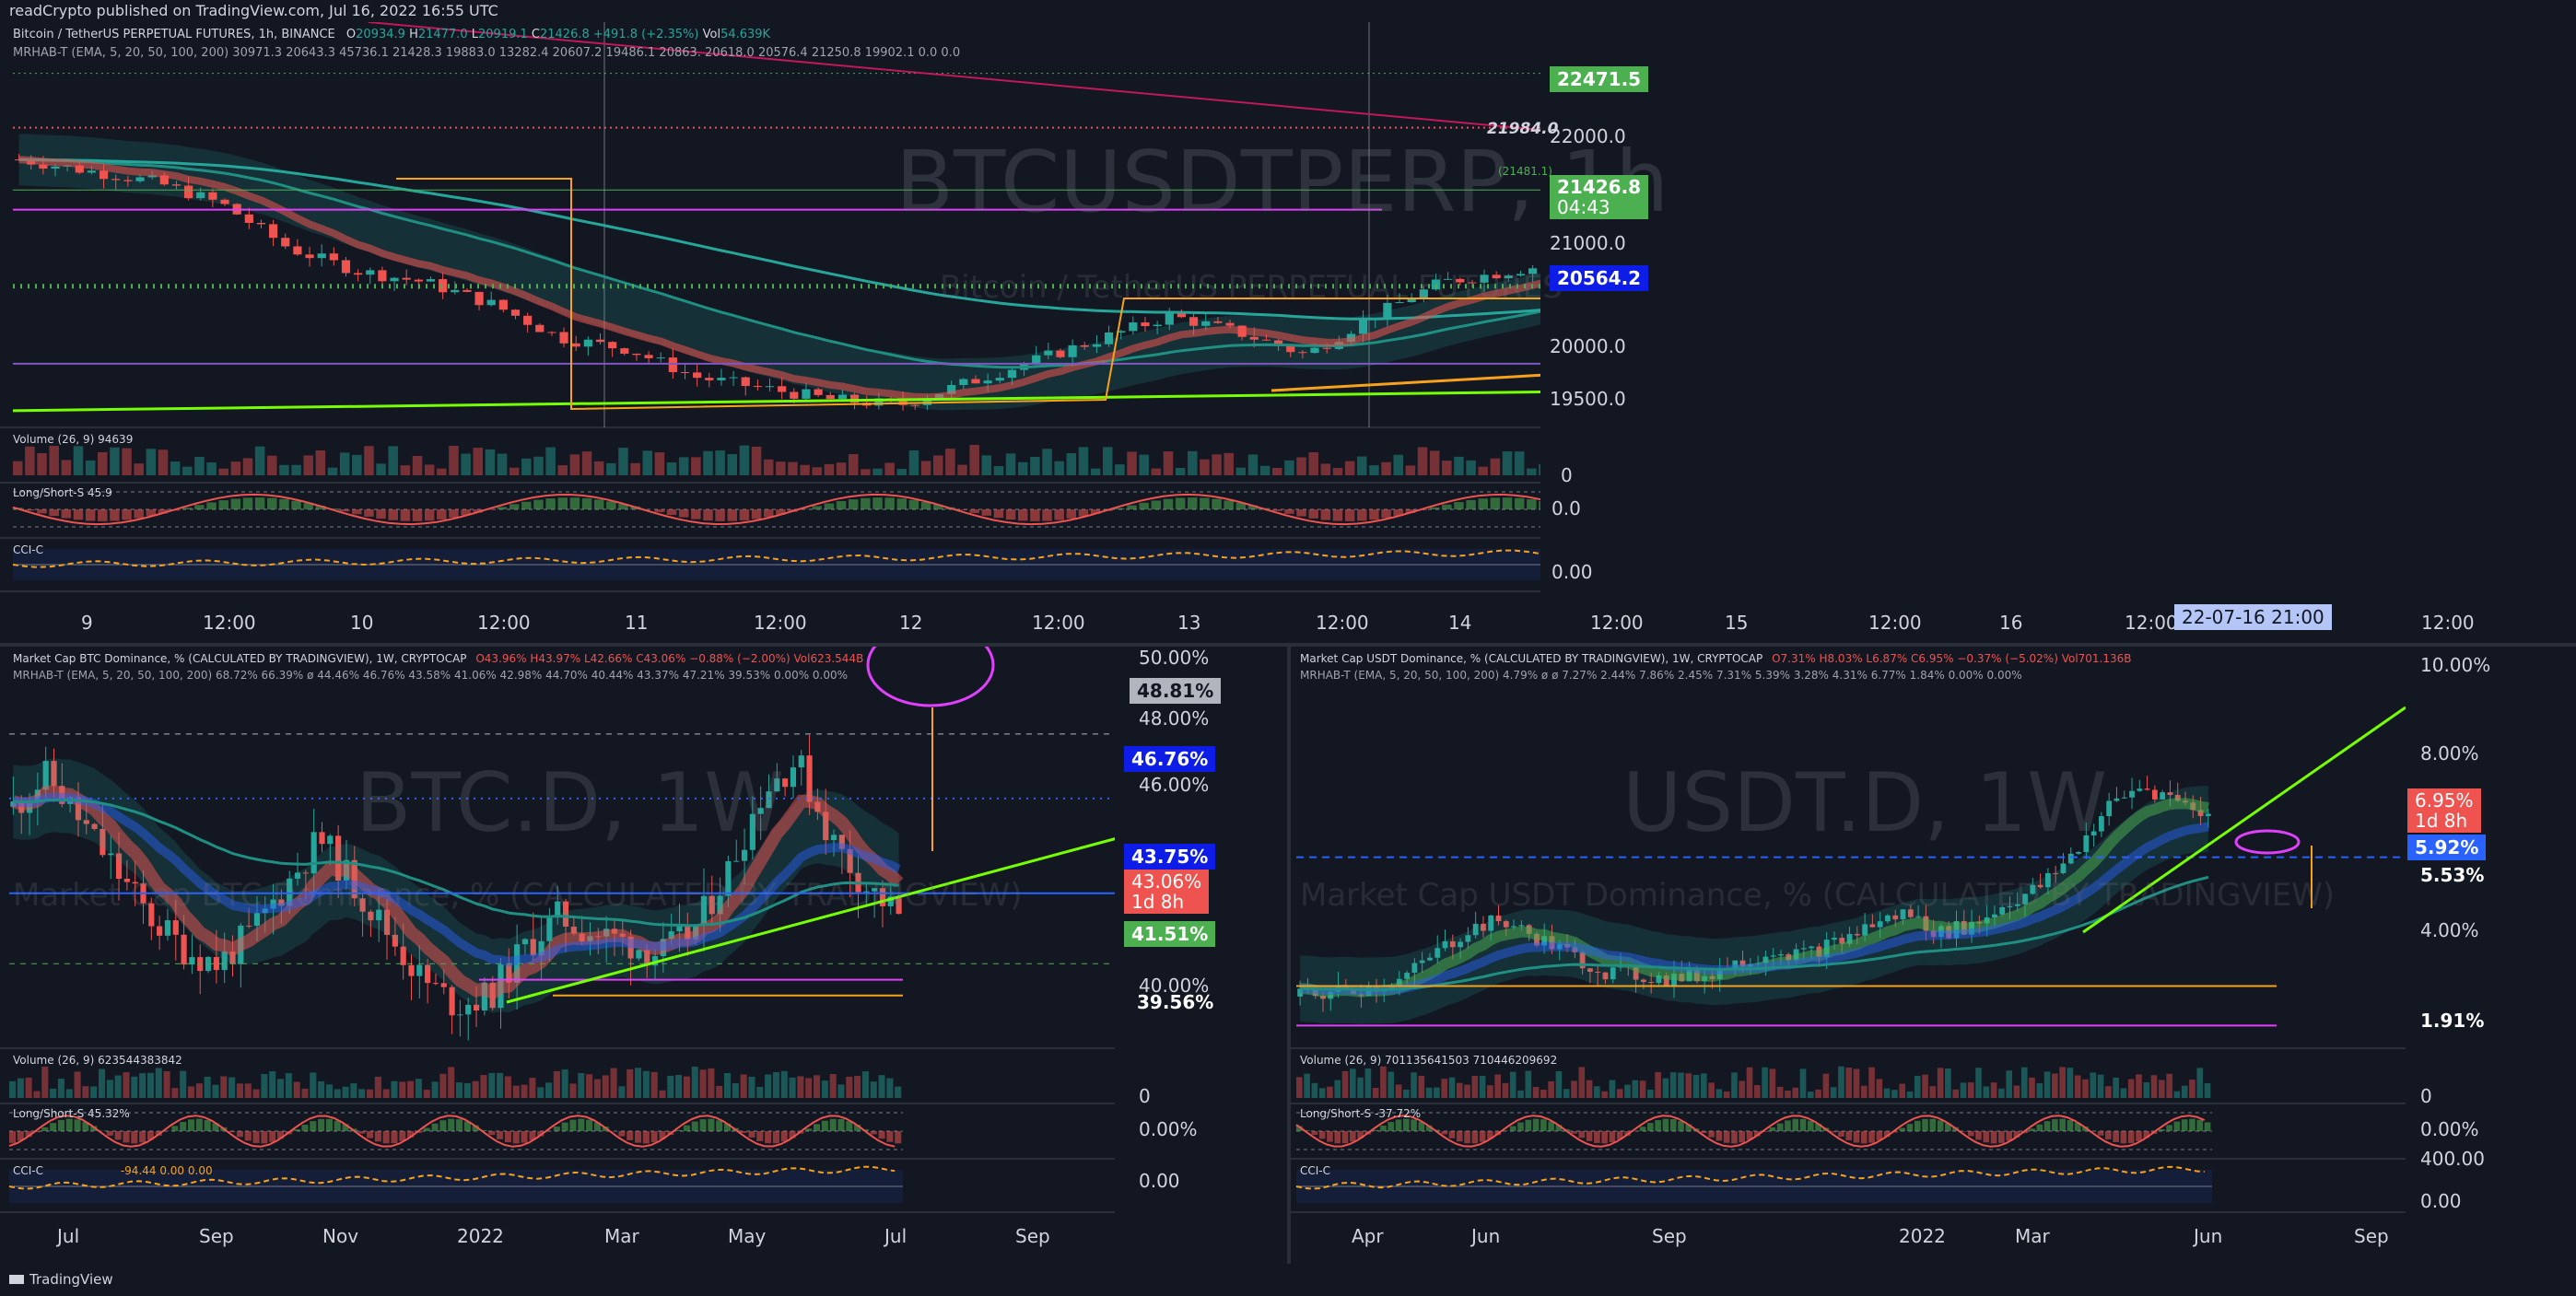 The image size is (2576, 1296). I want to click on level-tag-blue: 20564.2, so click(1599, 278).